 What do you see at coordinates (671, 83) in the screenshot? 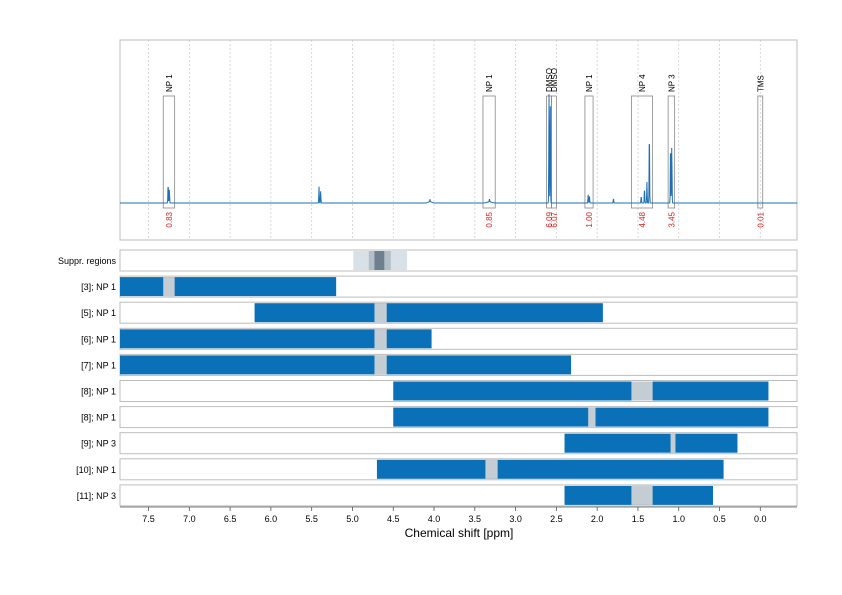
I see `integration-label-6: NP 3` at bounding box center [671, 83].